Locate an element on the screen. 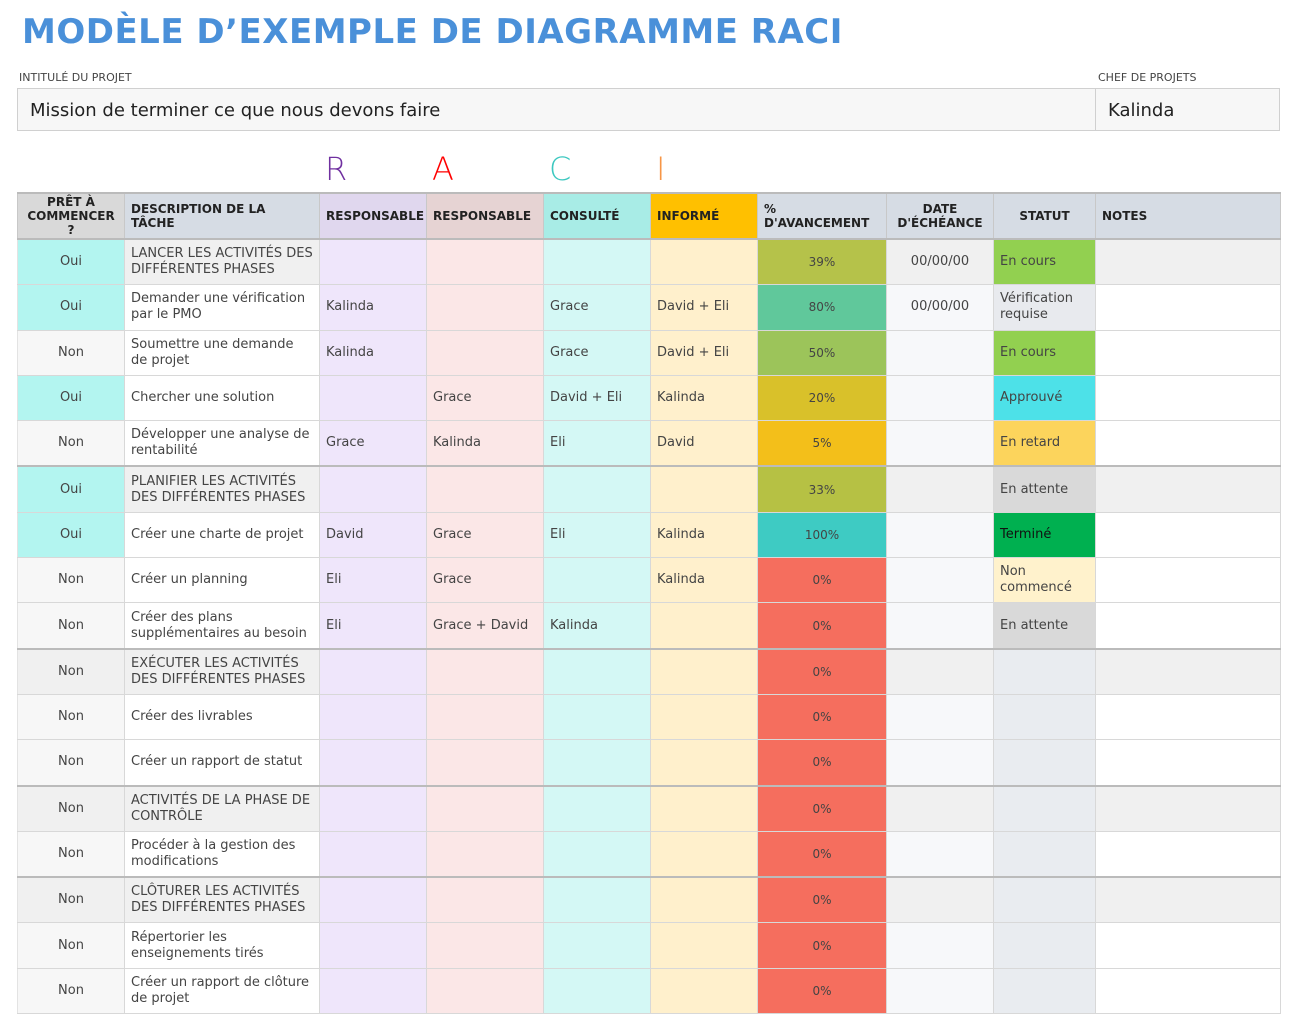  cell-progress: 39% is located at coordinates (822, 262).